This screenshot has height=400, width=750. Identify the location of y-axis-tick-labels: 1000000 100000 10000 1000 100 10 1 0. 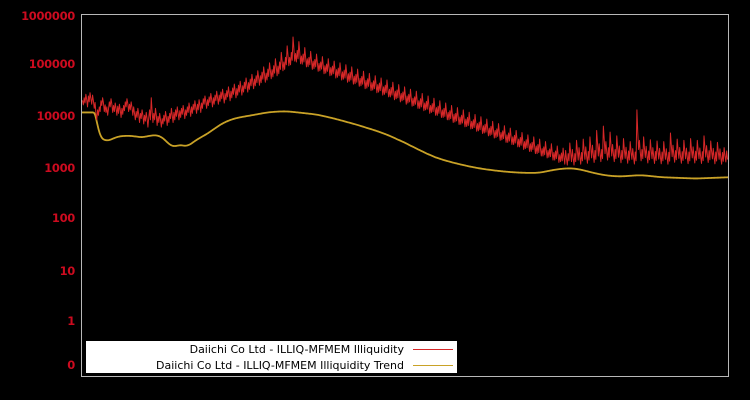
(37, 200).